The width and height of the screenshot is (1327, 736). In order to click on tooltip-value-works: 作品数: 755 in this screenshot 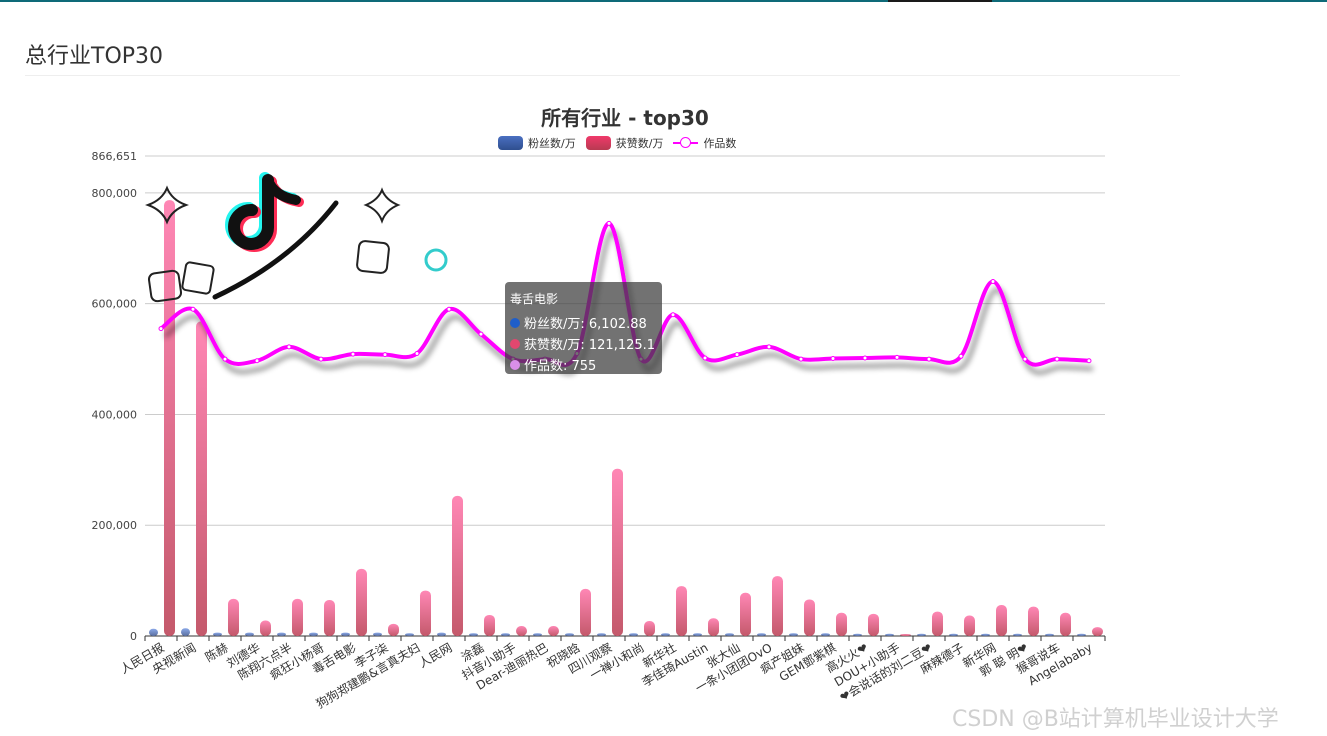, I will do `click(560, 366)`.